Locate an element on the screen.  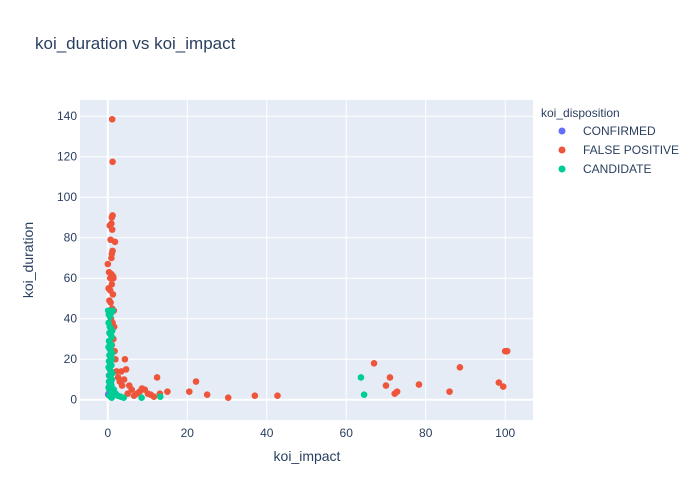
y-tick-label: 60 is located at coordinates (71, 278).